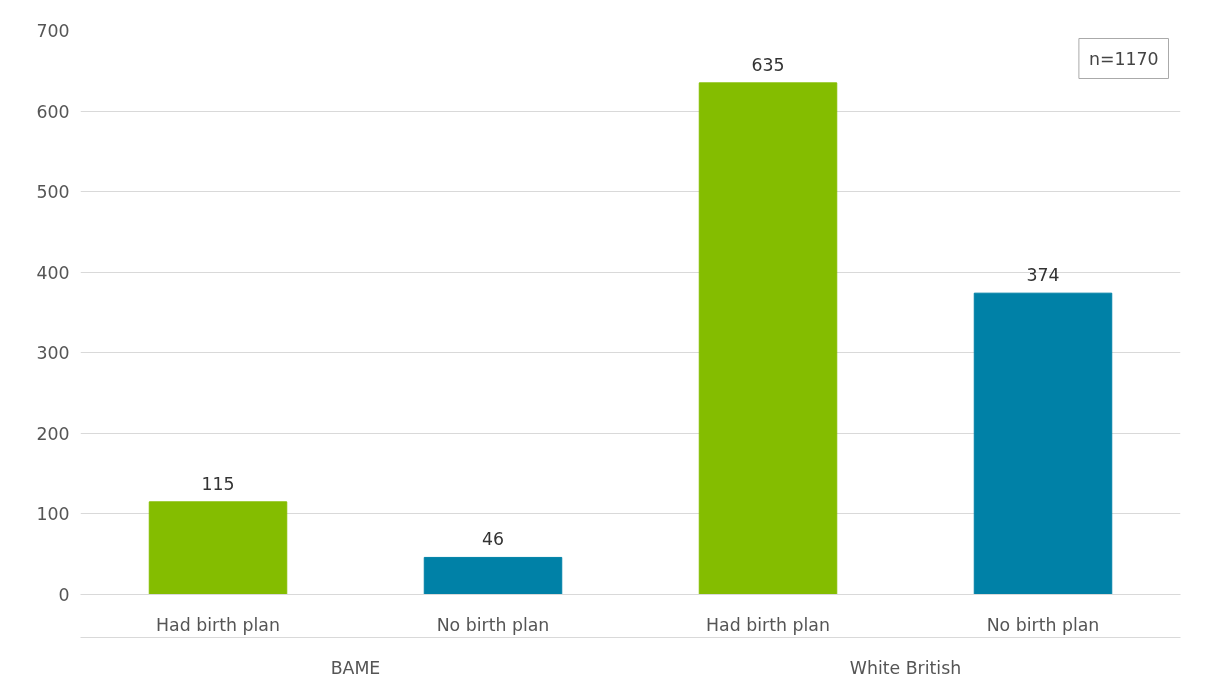 The image size is (1209, 684). Describe the element at coordinates (1043, 624) in the screenshot. I see `text: No birth plan` at that location.